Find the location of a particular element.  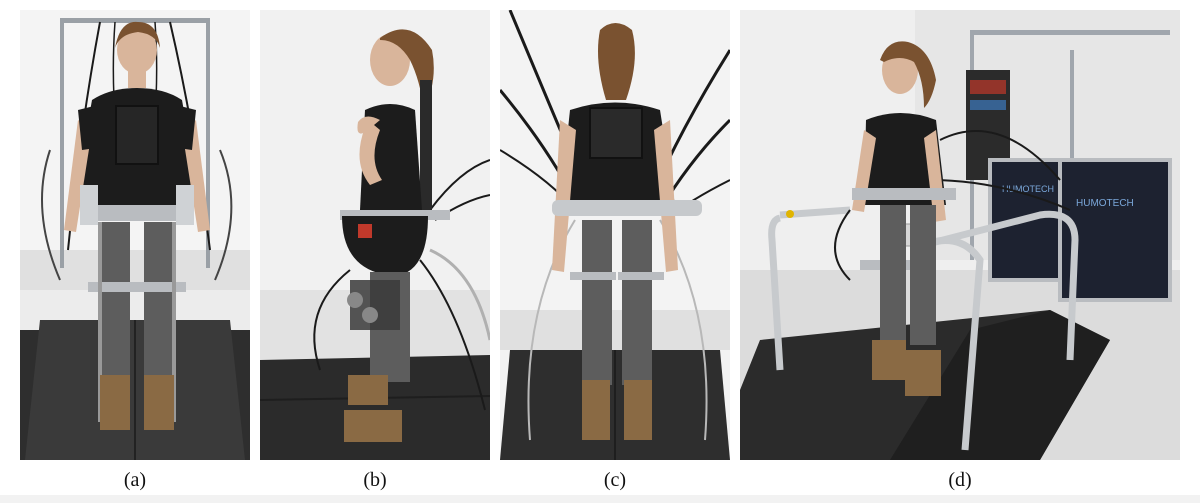

caption-panel-a: (a) is located at coordinates (135, 480).